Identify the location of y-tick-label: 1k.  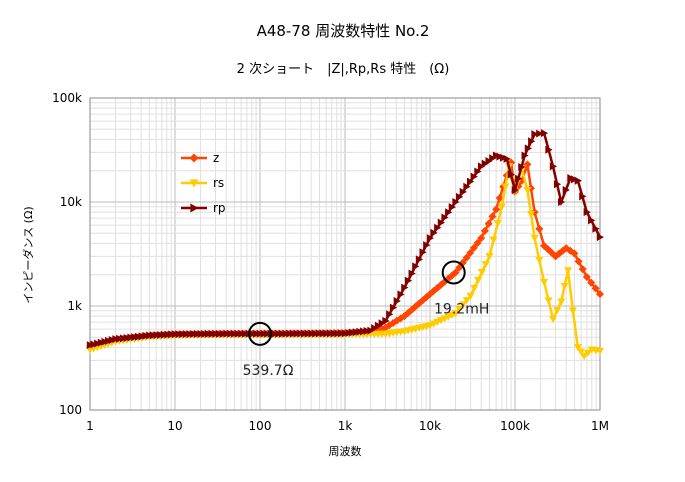
(74, 306).